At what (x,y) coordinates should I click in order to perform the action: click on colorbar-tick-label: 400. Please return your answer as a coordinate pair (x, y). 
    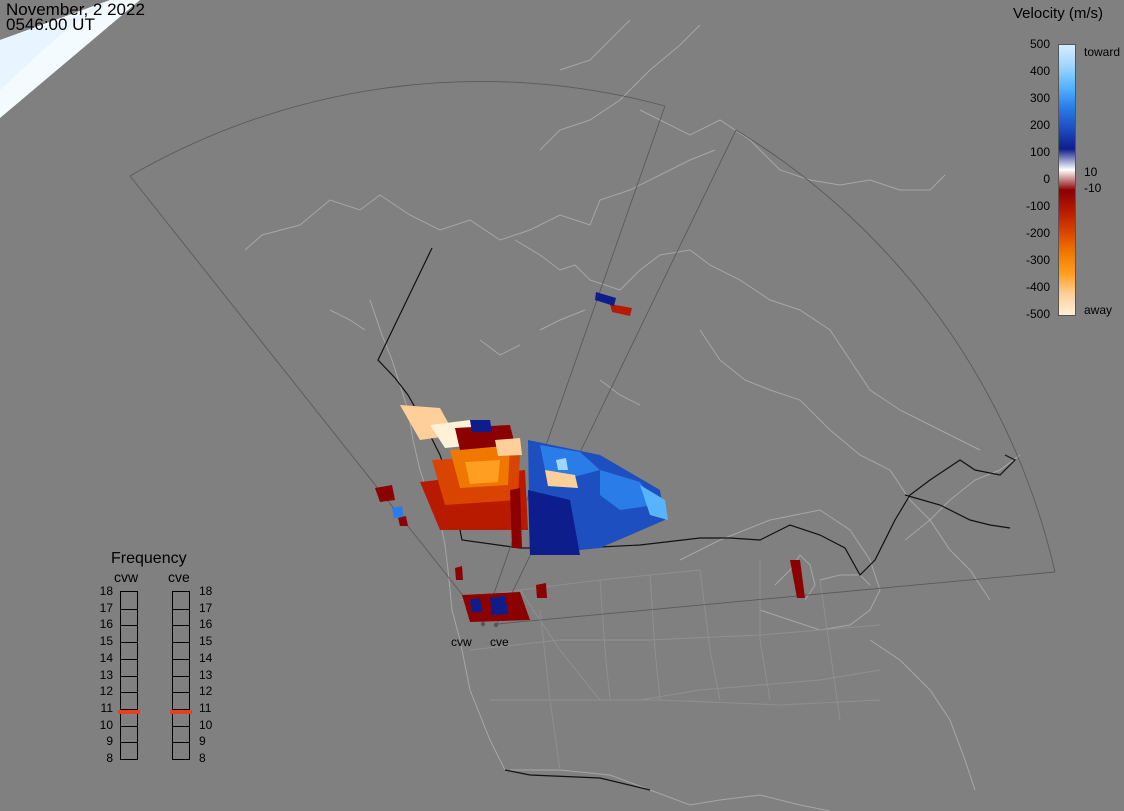
    Looking at the image, I should click on (1039, 71).